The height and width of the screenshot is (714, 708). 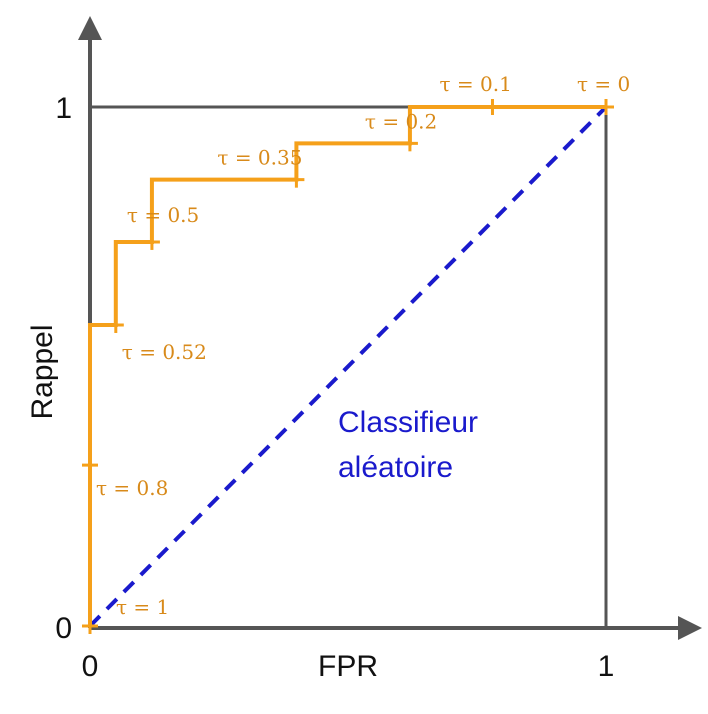 What do you see at coordinates (606, 666) in the screenshot?
I see `x-tick-1: 1` at bounding box center [606, 666].